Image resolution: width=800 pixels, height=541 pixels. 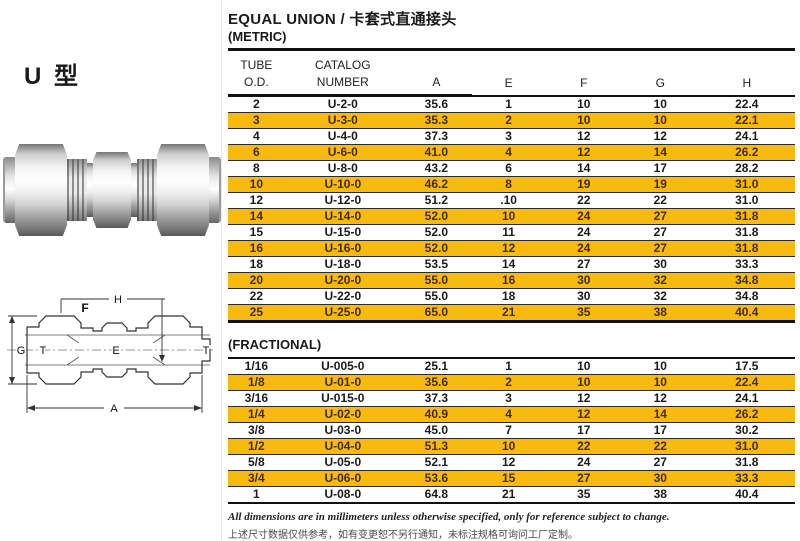 I want to click on dim-label-e: E, so click(x=115, y=351).